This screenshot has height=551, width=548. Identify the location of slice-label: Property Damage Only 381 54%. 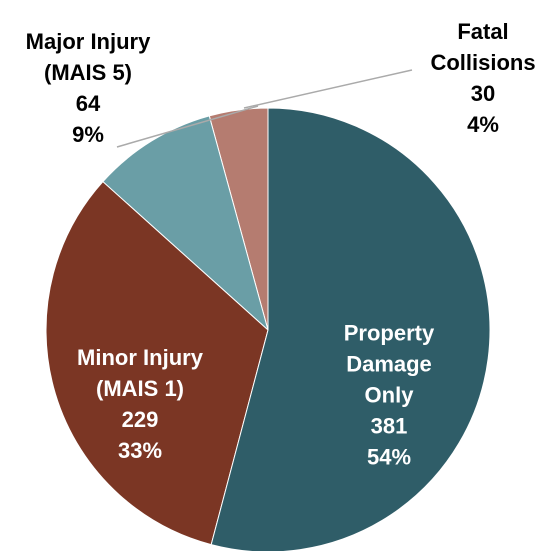
(389, 395).